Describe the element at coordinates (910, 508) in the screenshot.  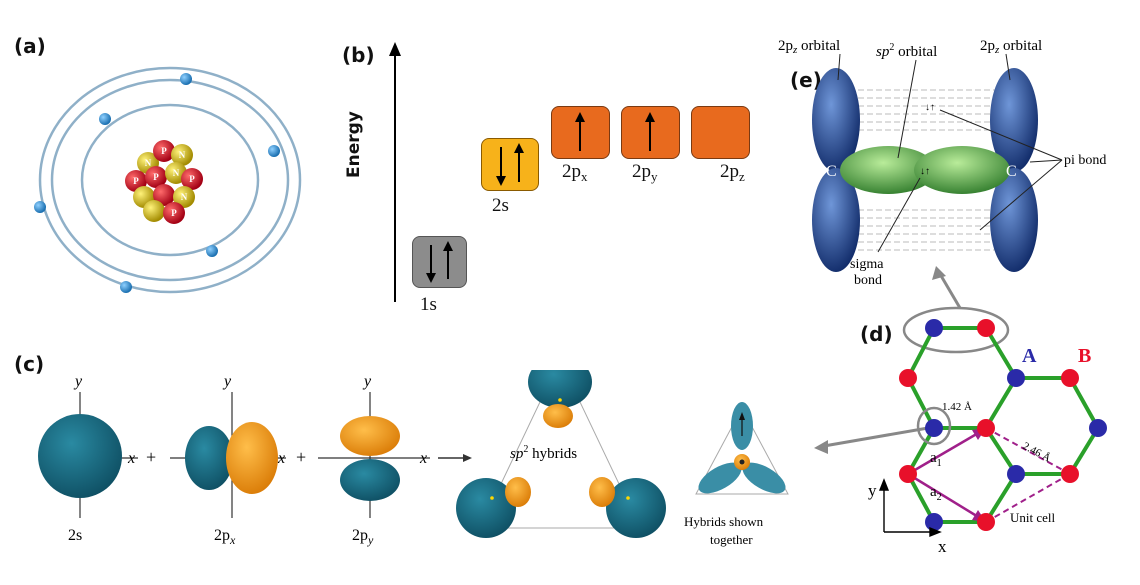
I see `xy-axes` at that location.